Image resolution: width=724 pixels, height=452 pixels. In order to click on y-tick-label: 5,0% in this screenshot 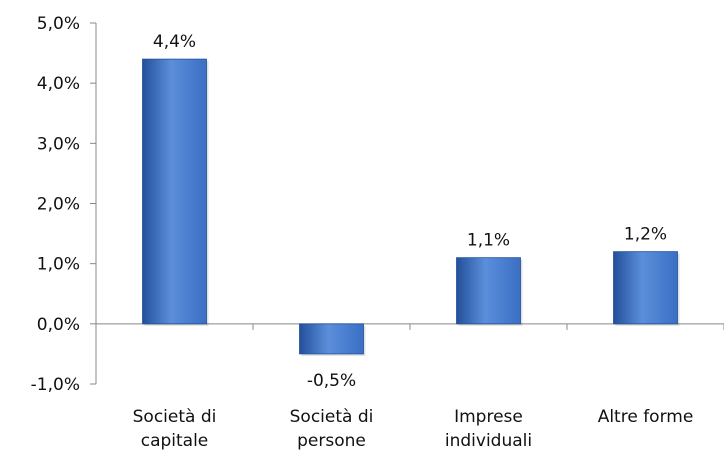, I will do `click(58, 24)`.